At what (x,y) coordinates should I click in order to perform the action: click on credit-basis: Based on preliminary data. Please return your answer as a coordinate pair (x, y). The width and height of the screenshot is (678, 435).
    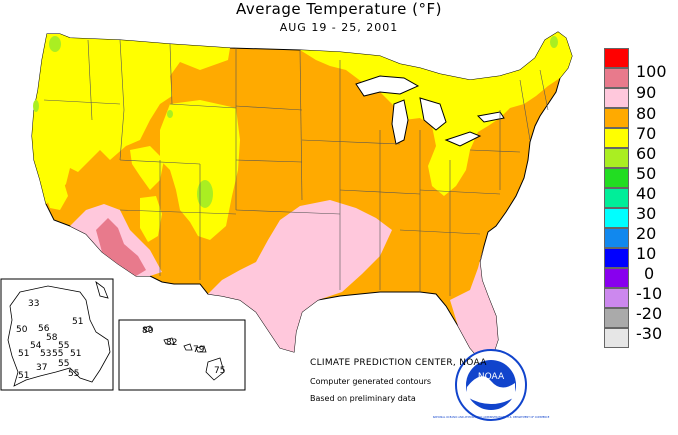
    Looking at the image, I should click on (363, 398).